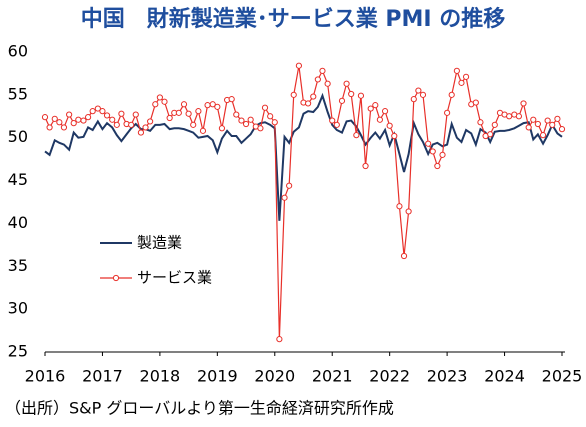  Describe the element at coordinates (18, 222) in the screenshot. I see `y-tick-label: 40` at that location.